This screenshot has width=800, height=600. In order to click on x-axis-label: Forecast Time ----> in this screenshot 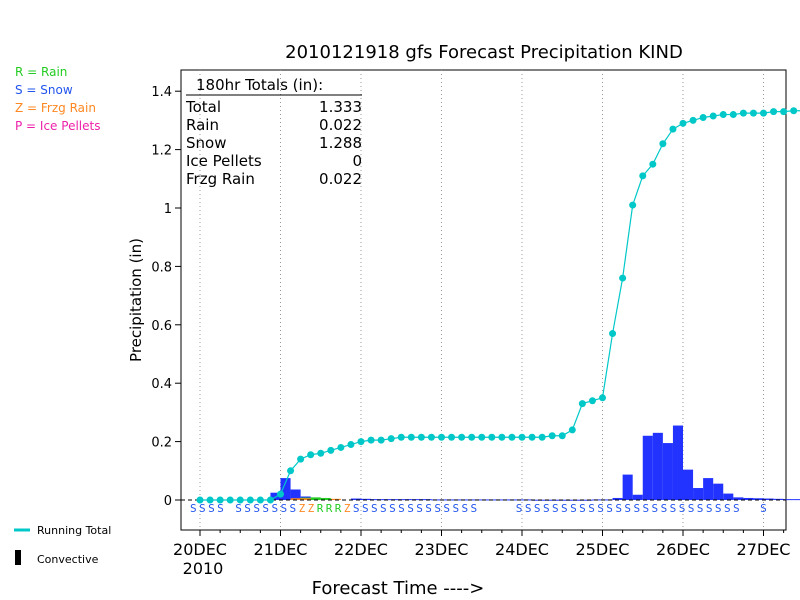, I will do `click(398, 588)`.